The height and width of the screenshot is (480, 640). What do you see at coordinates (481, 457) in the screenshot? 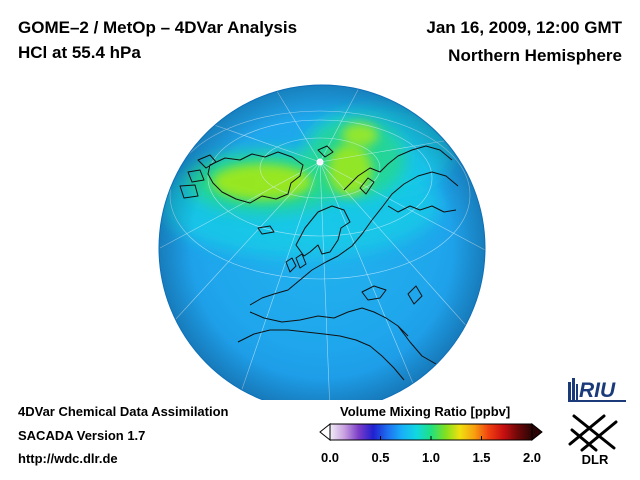
I see `colorbar-tick-label: 1.5` at bounding box center [481, 457].